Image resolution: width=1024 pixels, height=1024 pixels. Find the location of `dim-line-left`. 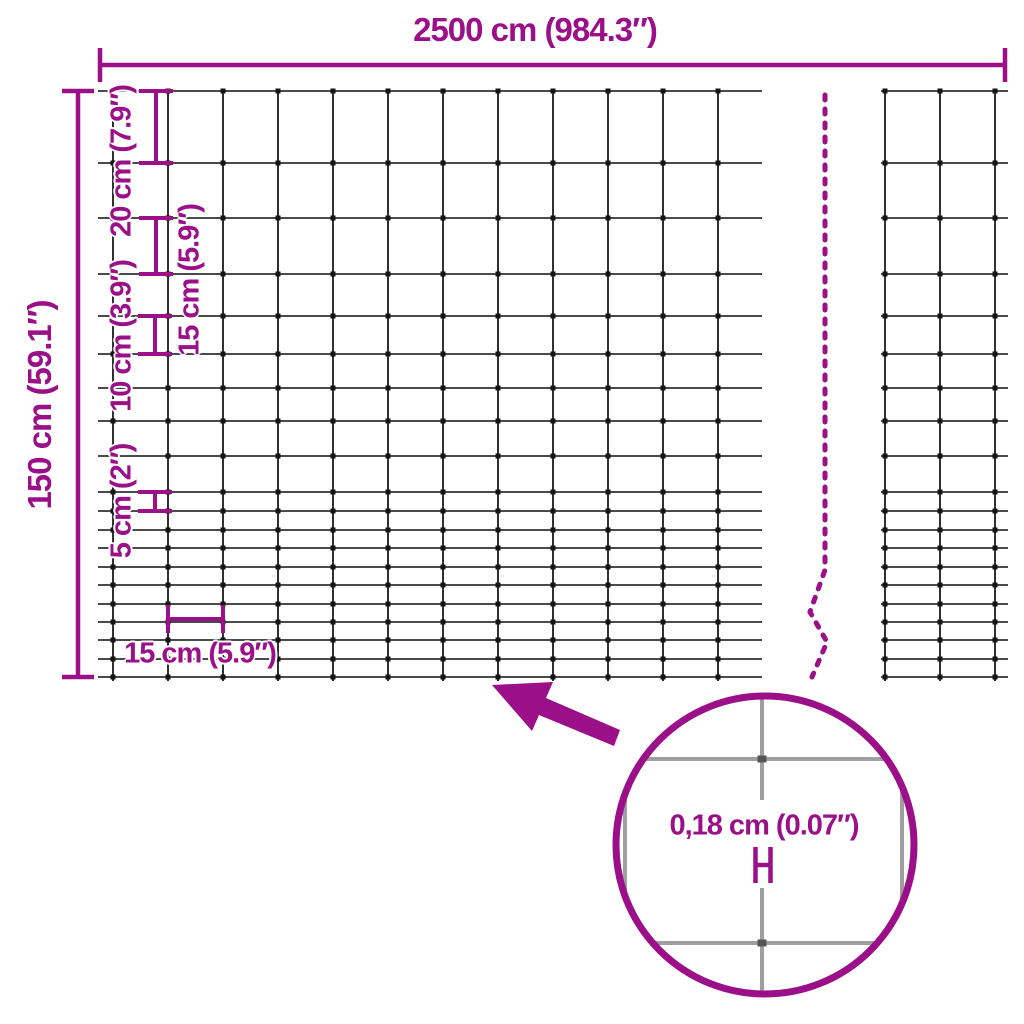

dim-line-left is located at coordinates (78, 384).